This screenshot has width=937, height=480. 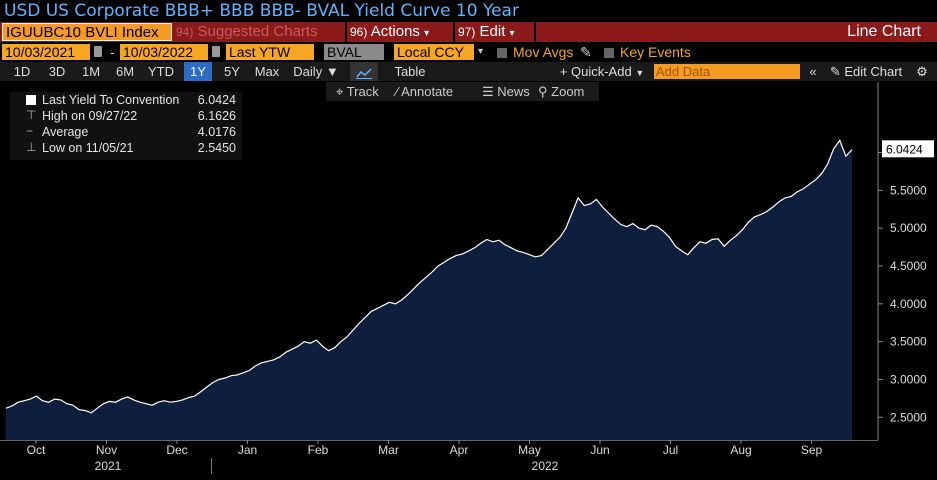 I want to click on mov-avgs-label: Mov Avgs, so click(x=543, y=52).